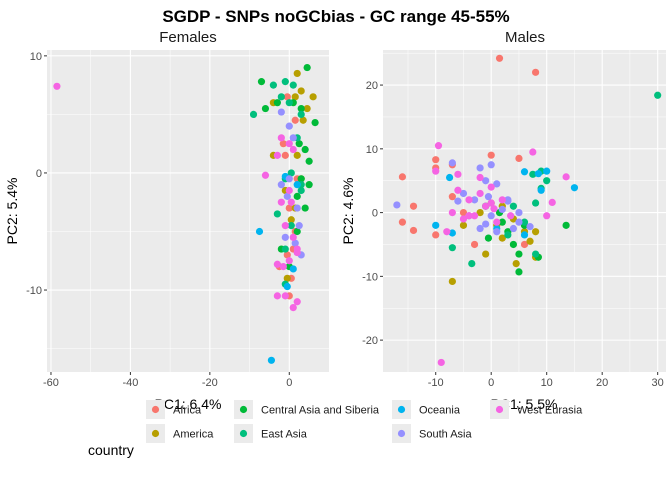 This screenshot has height=480, width=672. What do you see at coordinates (193, 435) in the screenshot?
I see `legend-label: America` at bounding box center [193, 435].